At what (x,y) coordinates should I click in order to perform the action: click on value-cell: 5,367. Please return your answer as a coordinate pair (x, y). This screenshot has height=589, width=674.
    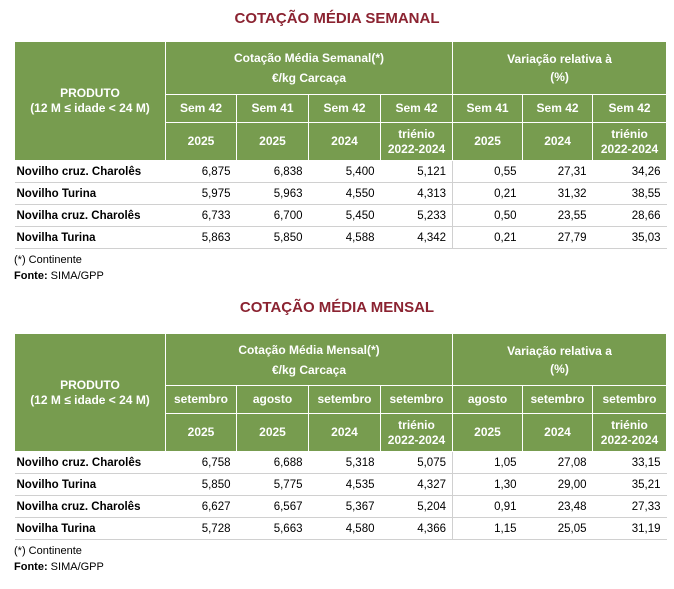
    Looking at the image, I should click on (344, 506).